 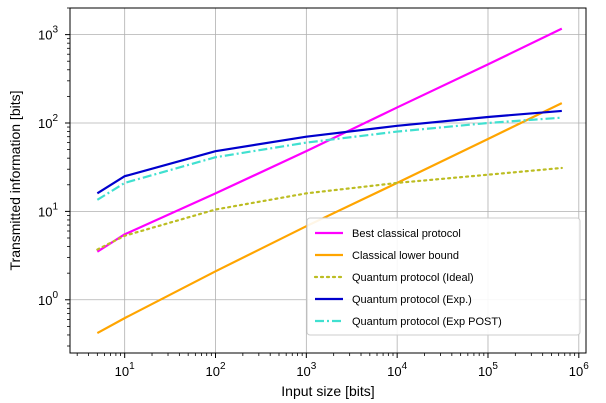 I want to click on x-axis-label: Input size [bits], so click(x=327, y=391).